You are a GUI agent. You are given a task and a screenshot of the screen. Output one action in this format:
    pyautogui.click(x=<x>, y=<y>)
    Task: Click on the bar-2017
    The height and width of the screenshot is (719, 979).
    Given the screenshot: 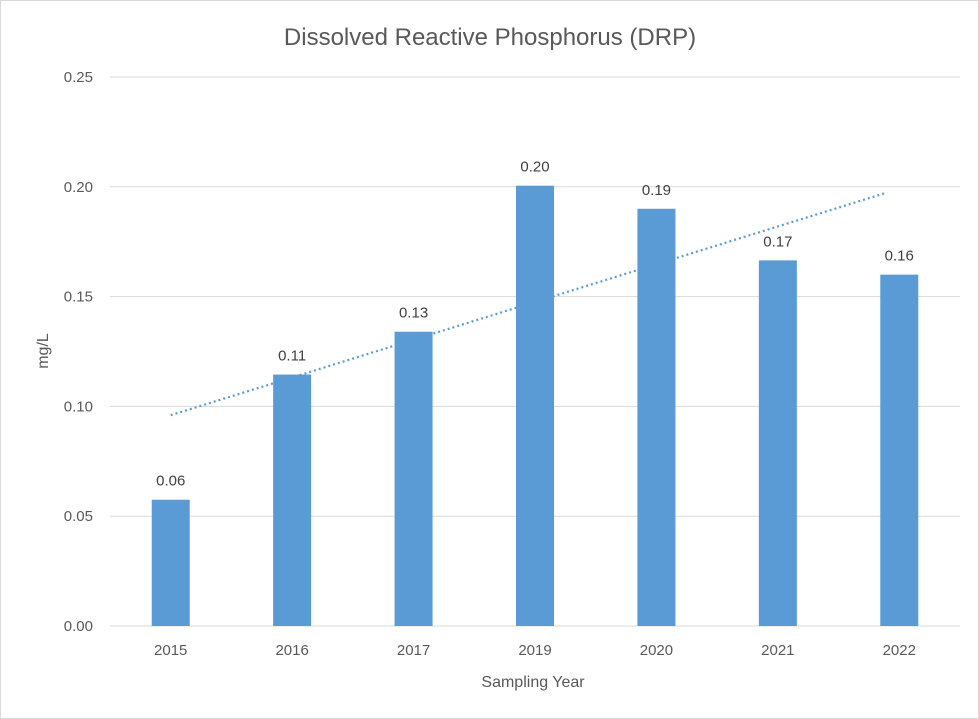 What is the action you would take?
    pyautogui.click(x=413, y=478)
    